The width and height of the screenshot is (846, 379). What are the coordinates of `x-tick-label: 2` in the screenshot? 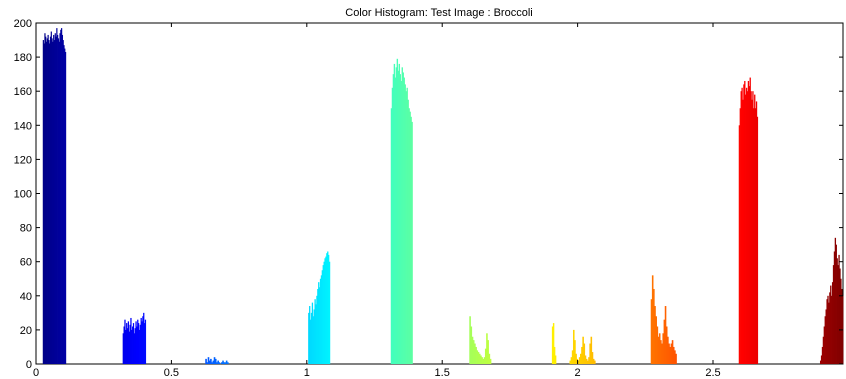 It's located at (578, 373).